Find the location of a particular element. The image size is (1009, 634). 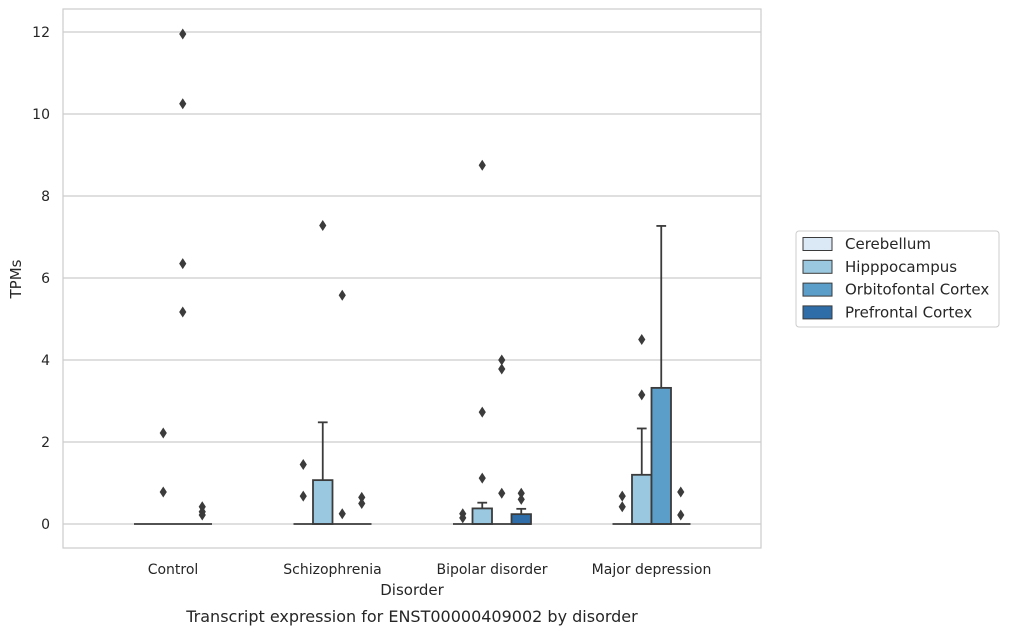

legend-entry: Orbitofontal Cortex is located at coordinates (895, 290).